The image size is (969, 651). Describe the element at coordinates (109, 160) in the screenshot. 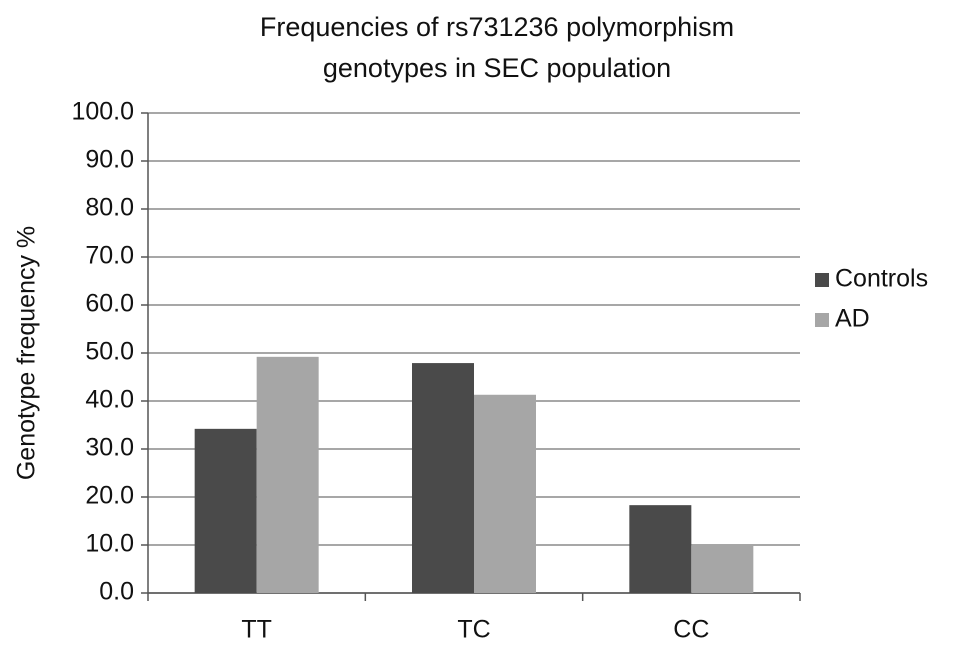

I see `y-tick-label: 90.0` at that location.